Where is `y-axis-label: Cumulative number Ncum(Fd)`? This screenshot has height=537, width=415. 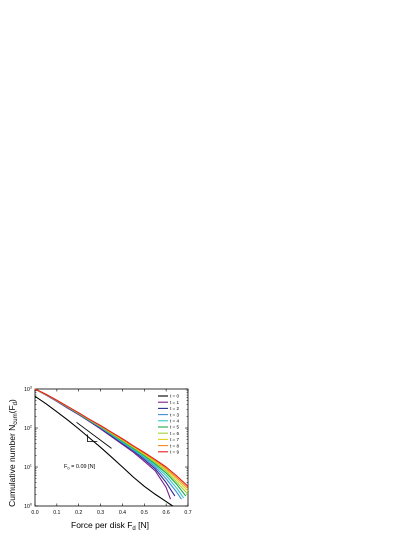 y-axis-label: Cumulative number Ncum(Fd) is located at coordinates (13, 453).